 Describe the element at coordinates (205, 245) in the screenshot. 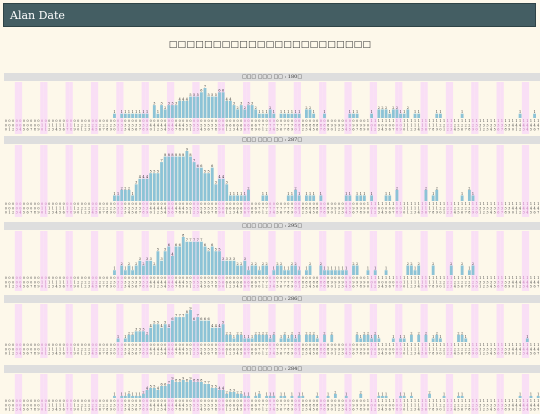

I see `bar-value-label: 6` at that location.